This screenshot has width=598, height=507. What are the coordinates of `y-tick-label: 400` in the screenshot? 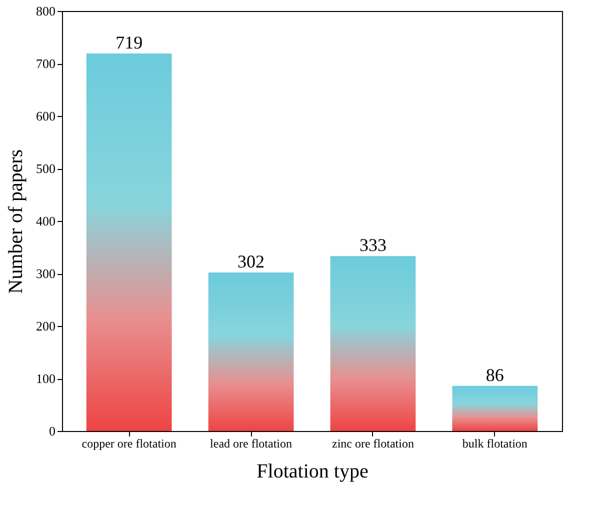 It's located at (46, 221).